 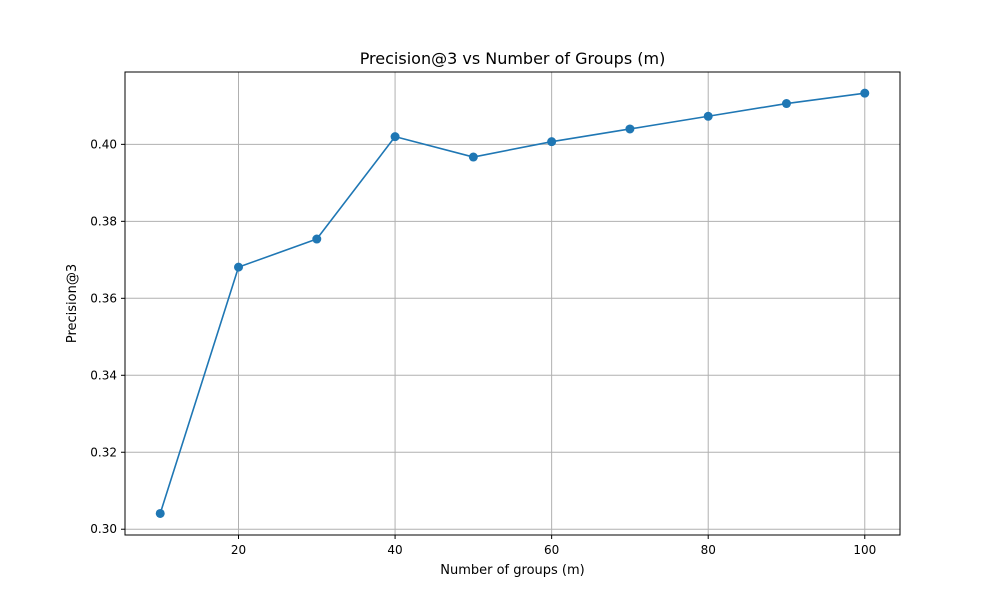 What do you see at coordinates (103, 298) in the screenshot?
I see `y-tick-label: 0.36` at bounding box center [103, 298].